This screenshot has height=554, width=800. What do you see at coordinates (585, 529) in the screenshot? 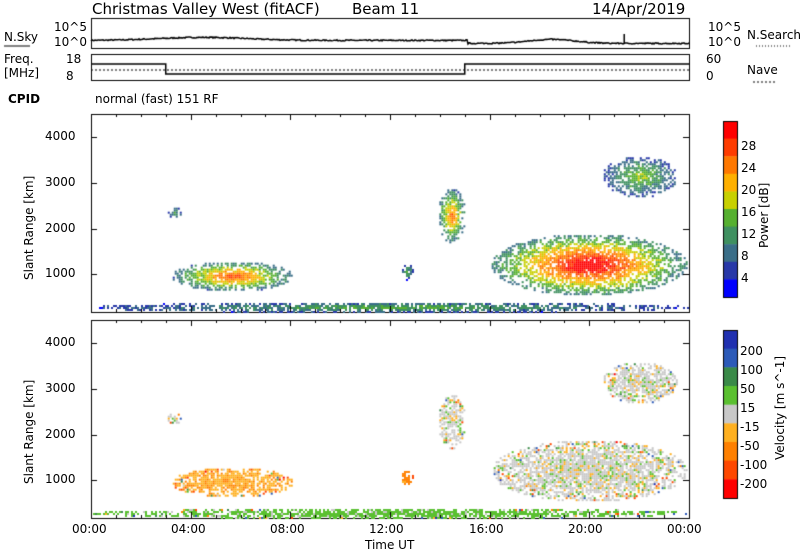
I see `xtick-2000: 20:00` at bounding box center [585, 529].